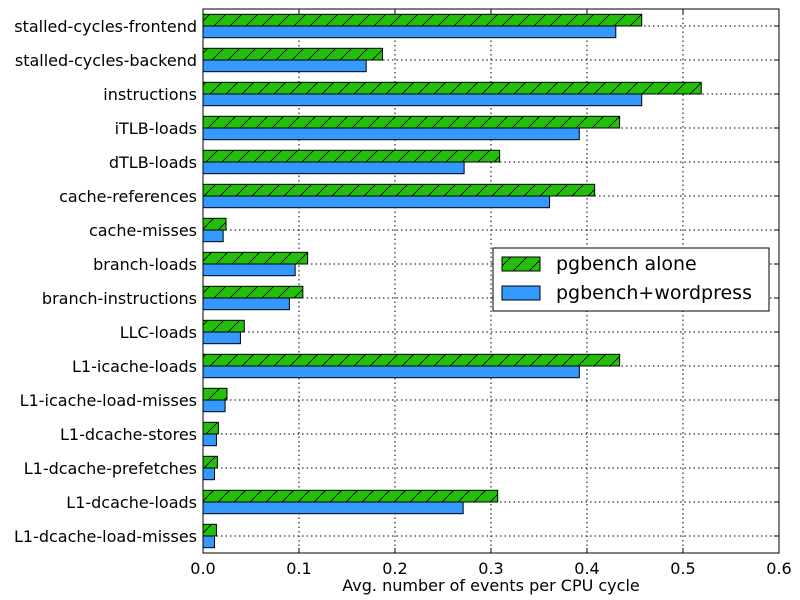  Describe the element at coordinates (145, 264) in the screenshot. I see `category-label: branch-loads` at that location.